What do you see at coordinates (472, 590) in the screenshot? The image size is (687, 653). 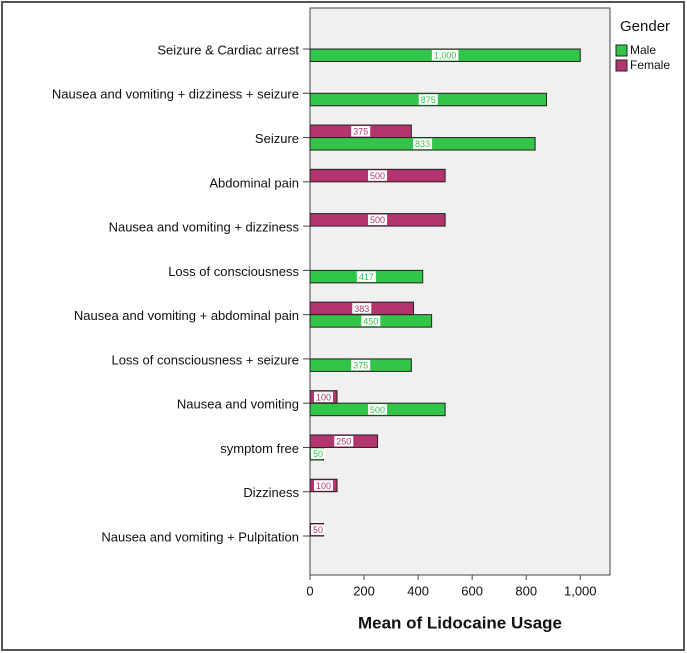 I see `x-tick-label: 600` at bounding box center [472, 590].